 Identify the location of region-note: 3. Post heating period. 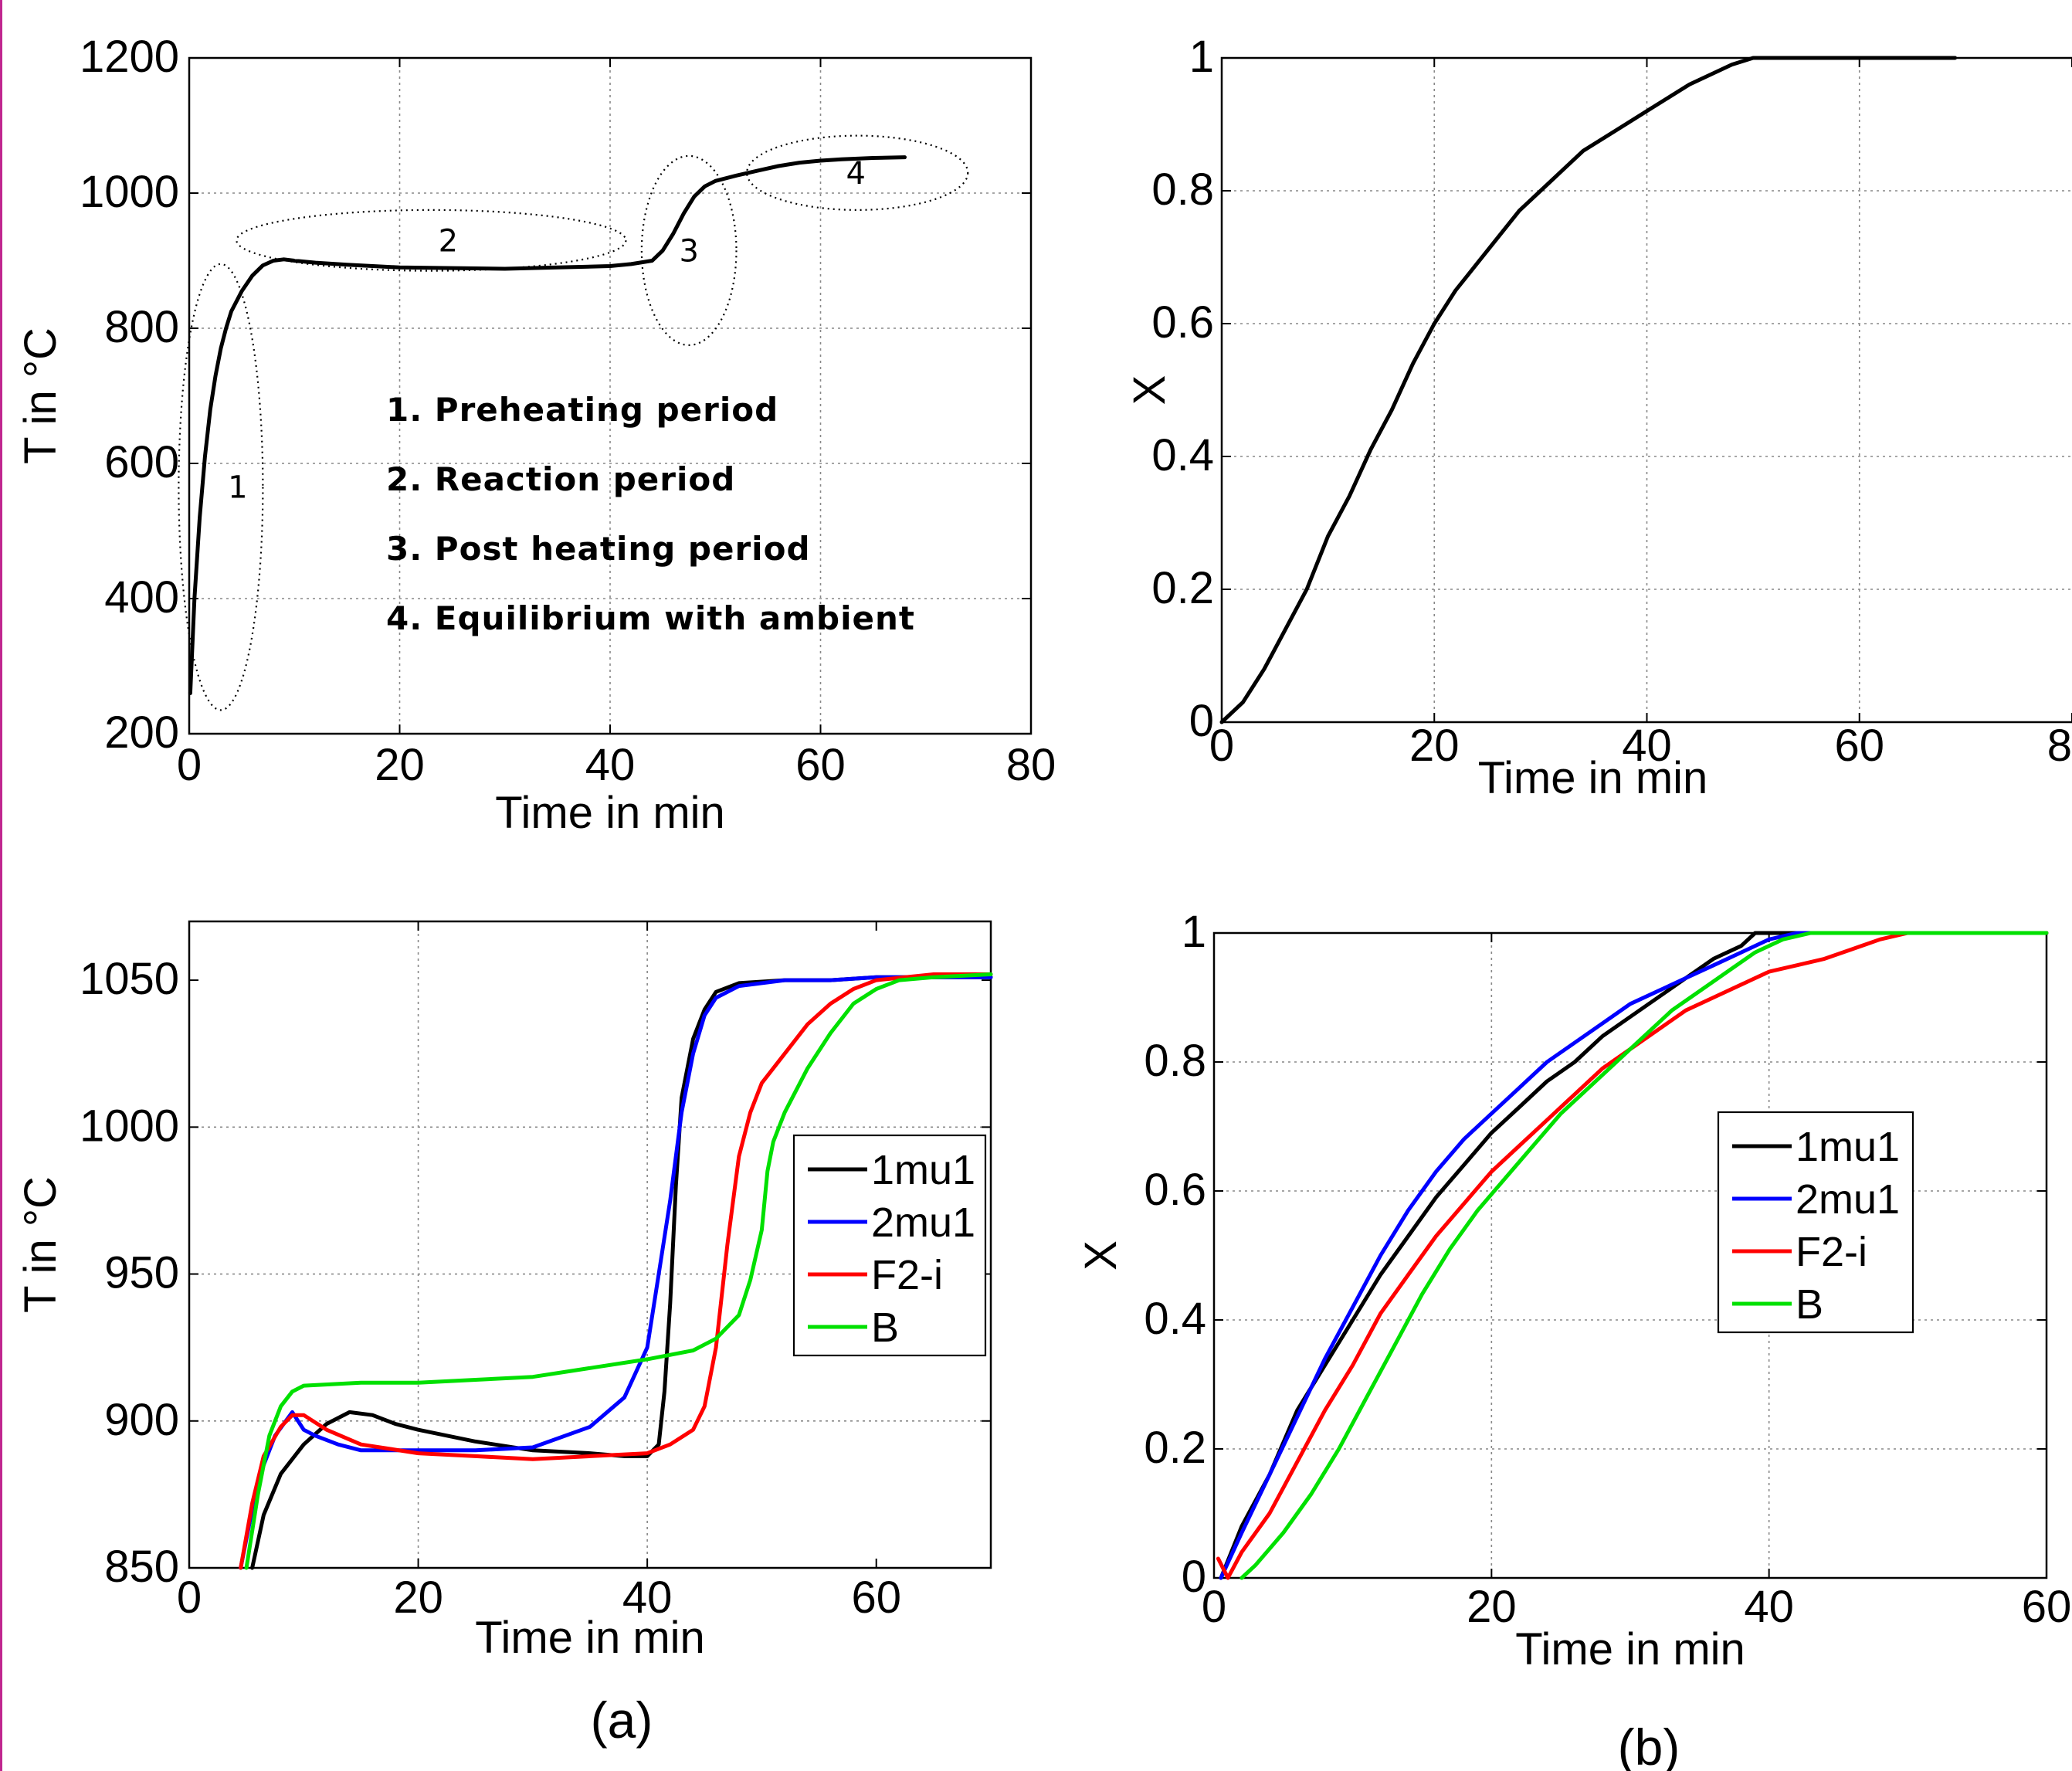
(598, 549).